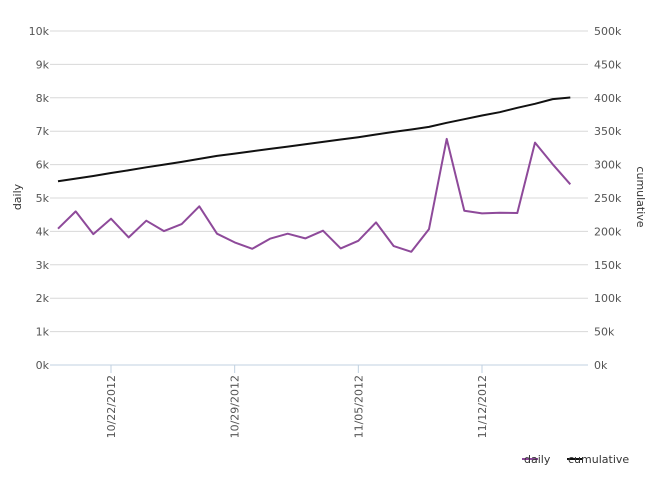  I want to click on x-tick-label: 10/22/2012, so click(111, 406).